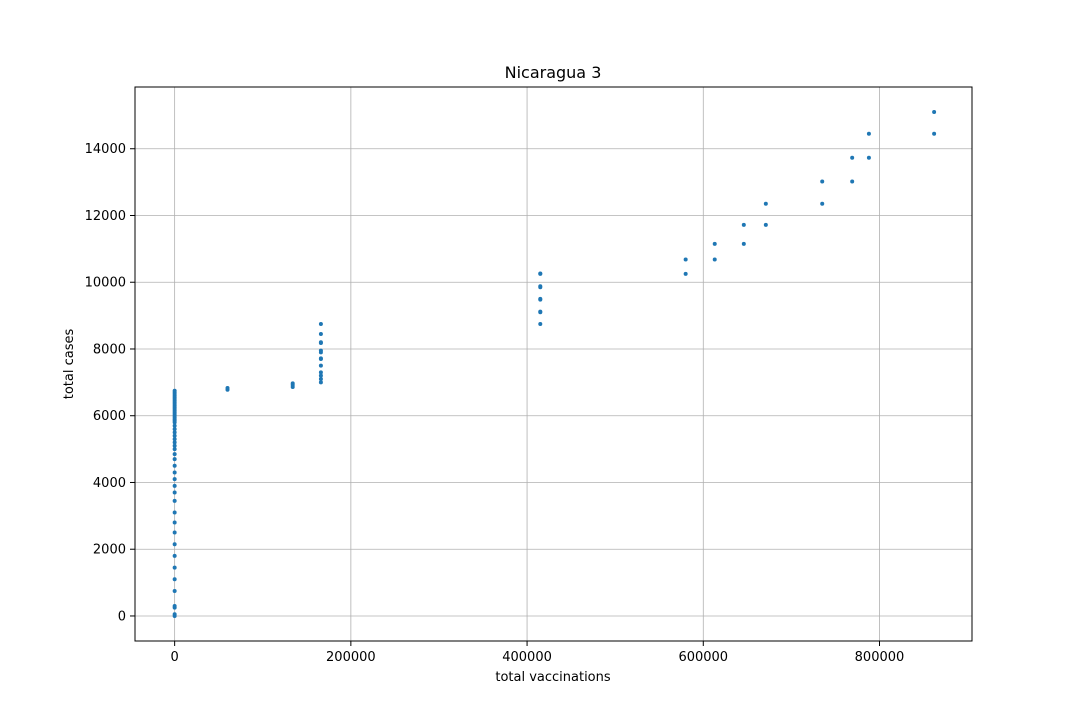 This screenshot has height=720, width=1080. Describe the element at coordinates (105, 216) in the screenshot. I see `y-tick-label: 12000` at that location.